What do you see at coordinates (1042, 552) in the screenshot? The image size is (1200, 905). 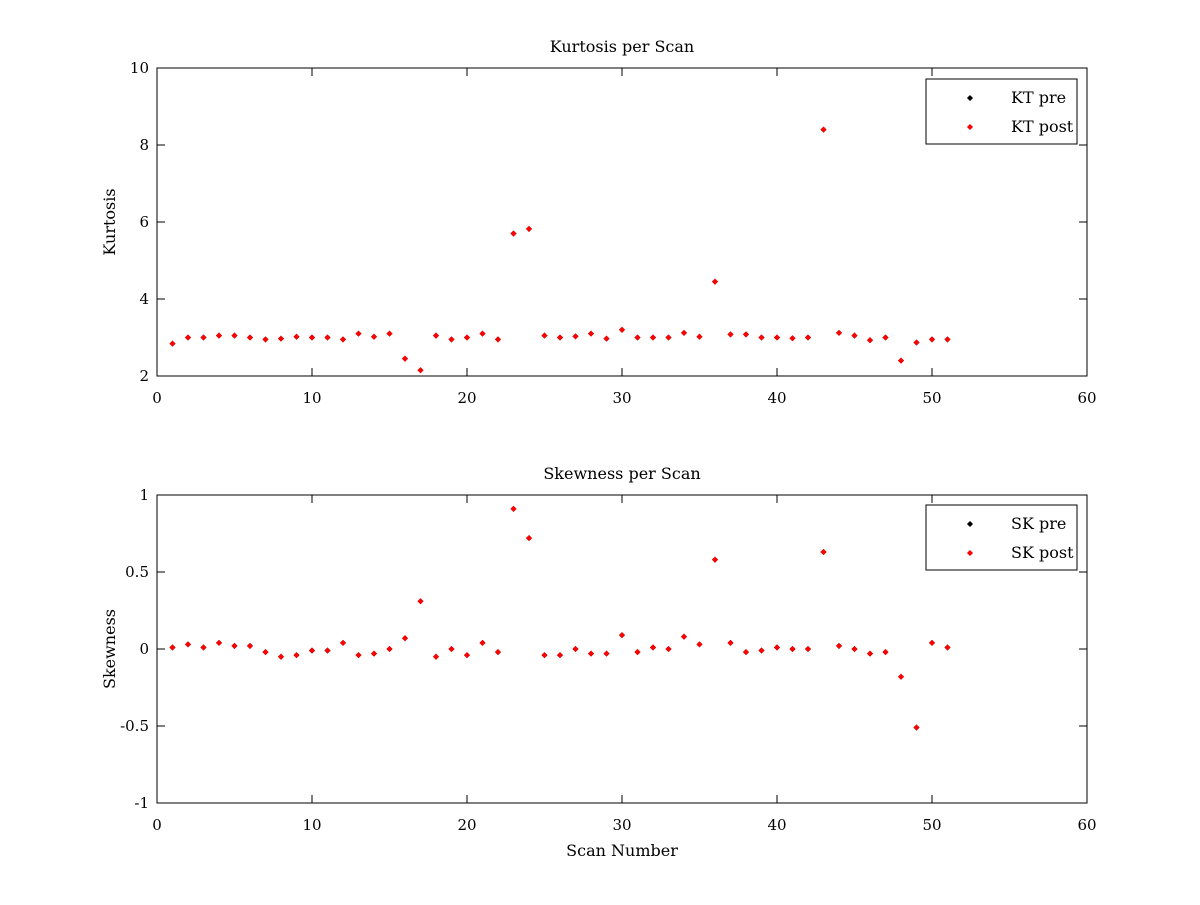 I see `legend-entry-label: SK post` at bounding box center [1042, 552].